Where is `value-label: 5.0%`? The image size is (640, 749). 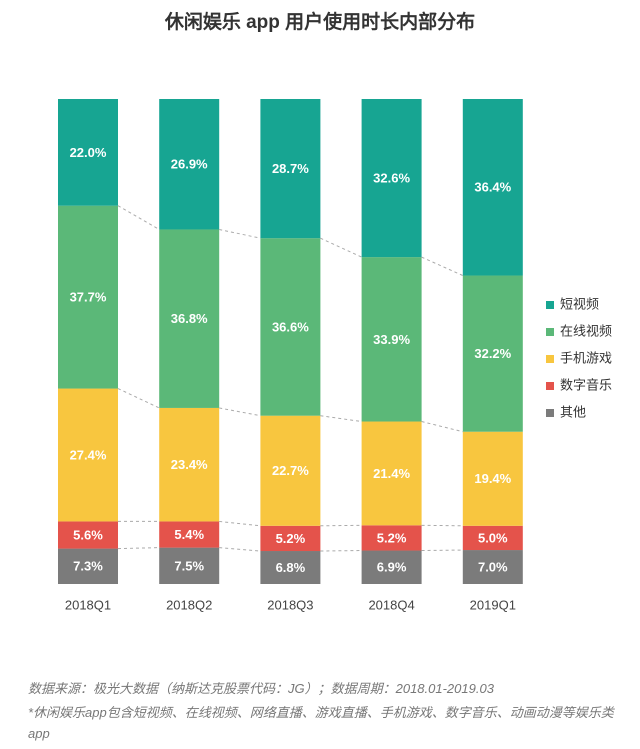
value-label: 5.0% is located at coordinates (493, 537).